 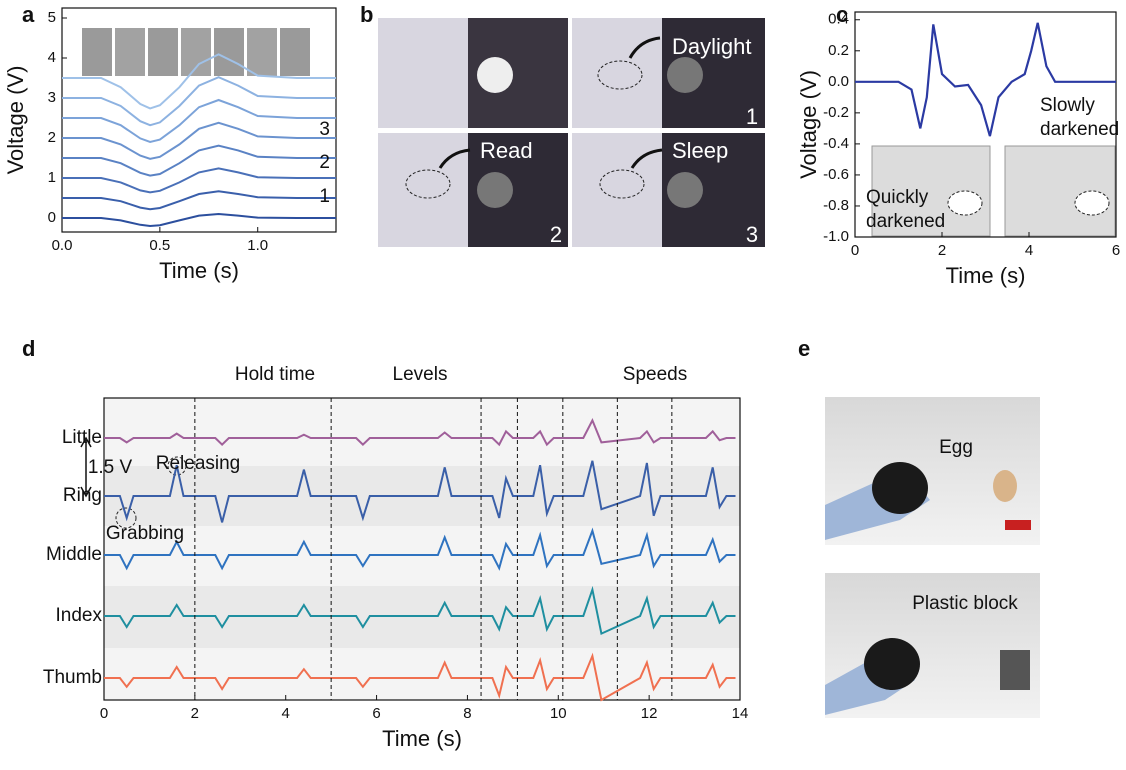 What do you see at coordinates (52, 177) in the screenshot?
I see `y-tick-label: 1` at bounding box center [52, 177].